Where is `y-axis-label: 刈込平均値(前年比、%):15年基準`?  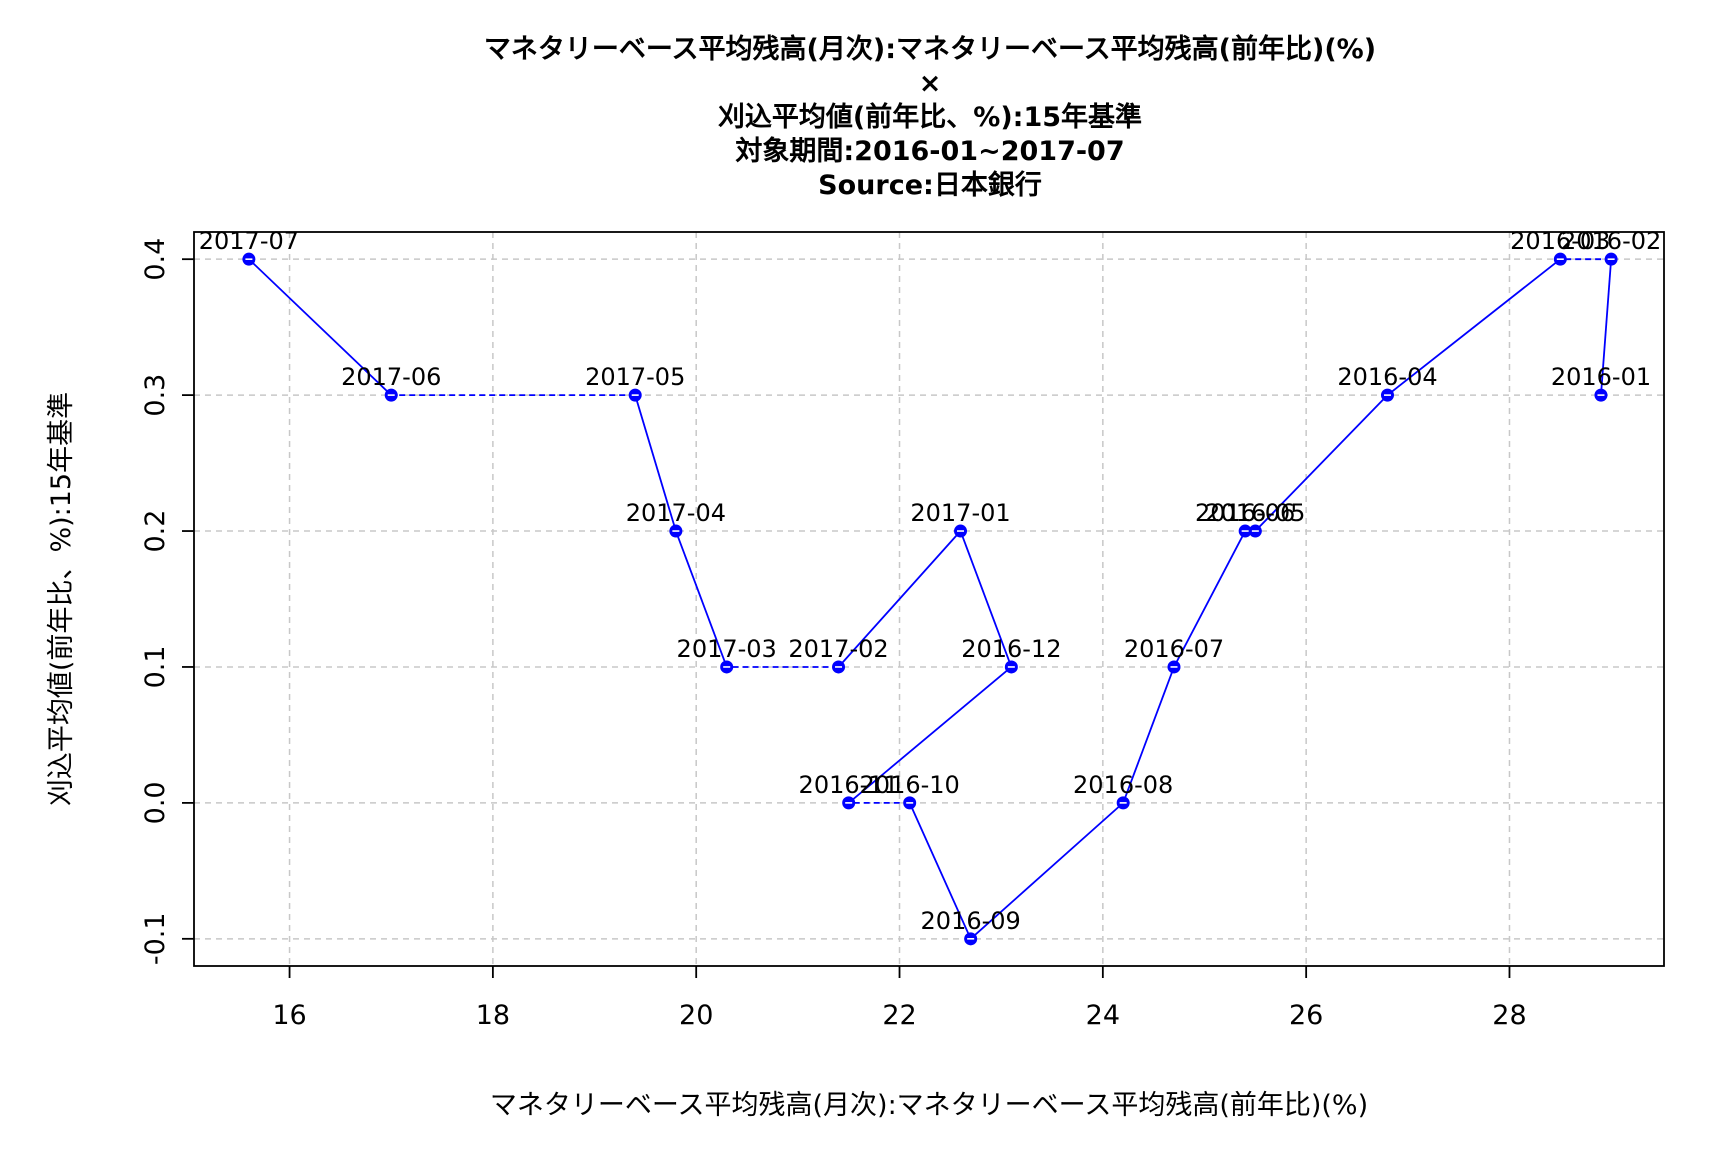 y-axis-label: 刈込平均値(前年比、%):15年基準 is located at coordinates (61, 599).